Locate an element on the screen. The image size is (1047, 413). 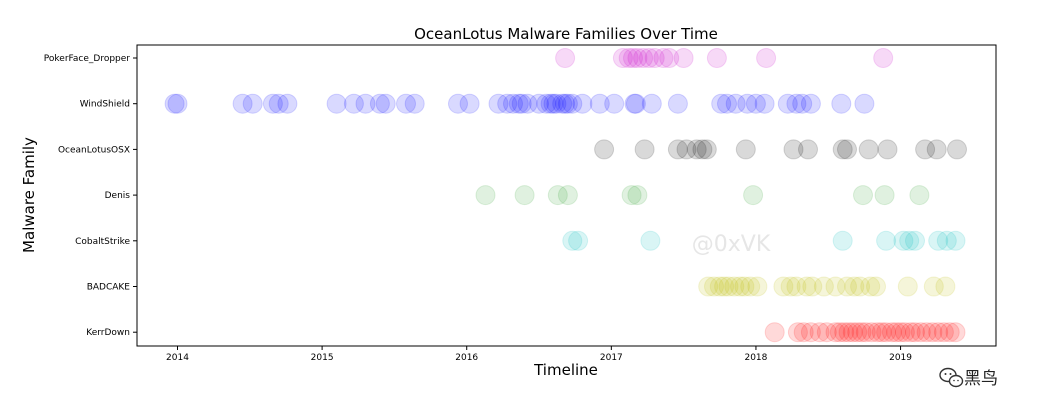
y-tick-label: Denis is located at coordinates (118, 196).